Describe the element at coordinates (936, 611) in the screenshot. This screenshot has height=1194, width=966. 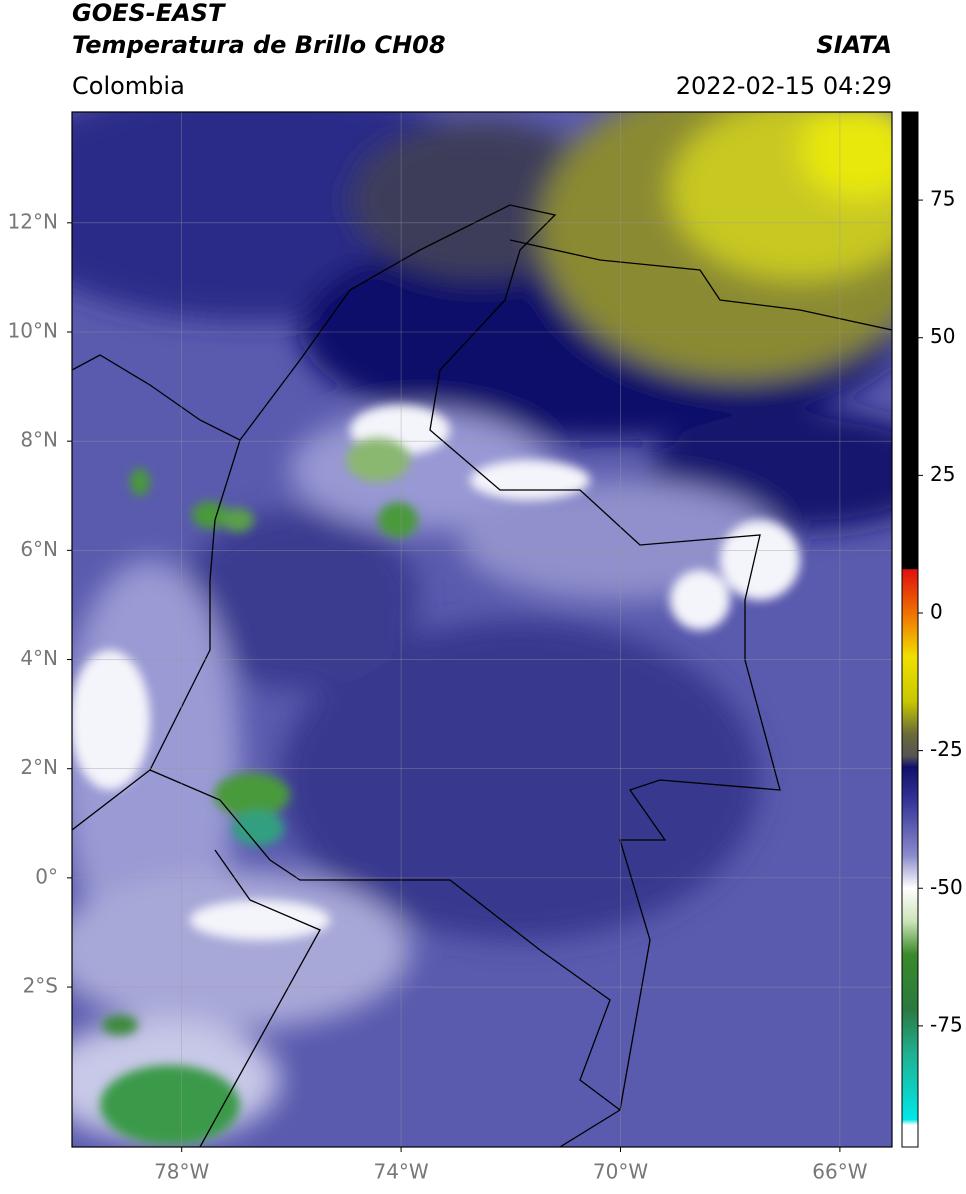
I see `colorbar-tick-label: 0` at that location.